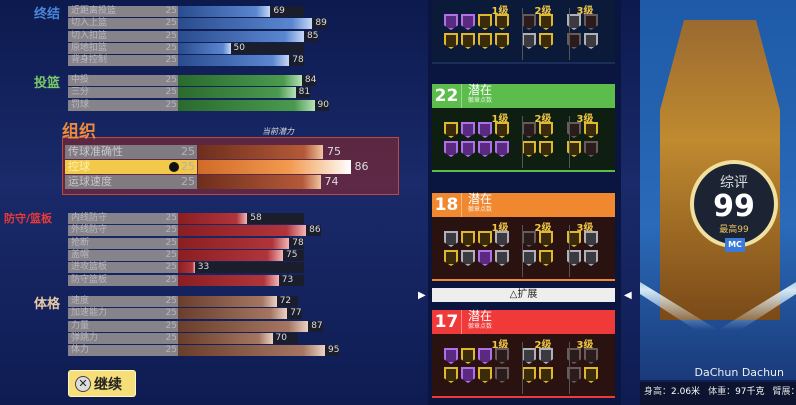 The width and height of the screenshot is (796, 405). I want to click on attribute-row: 运球速度 25 74, so click(225, 182).